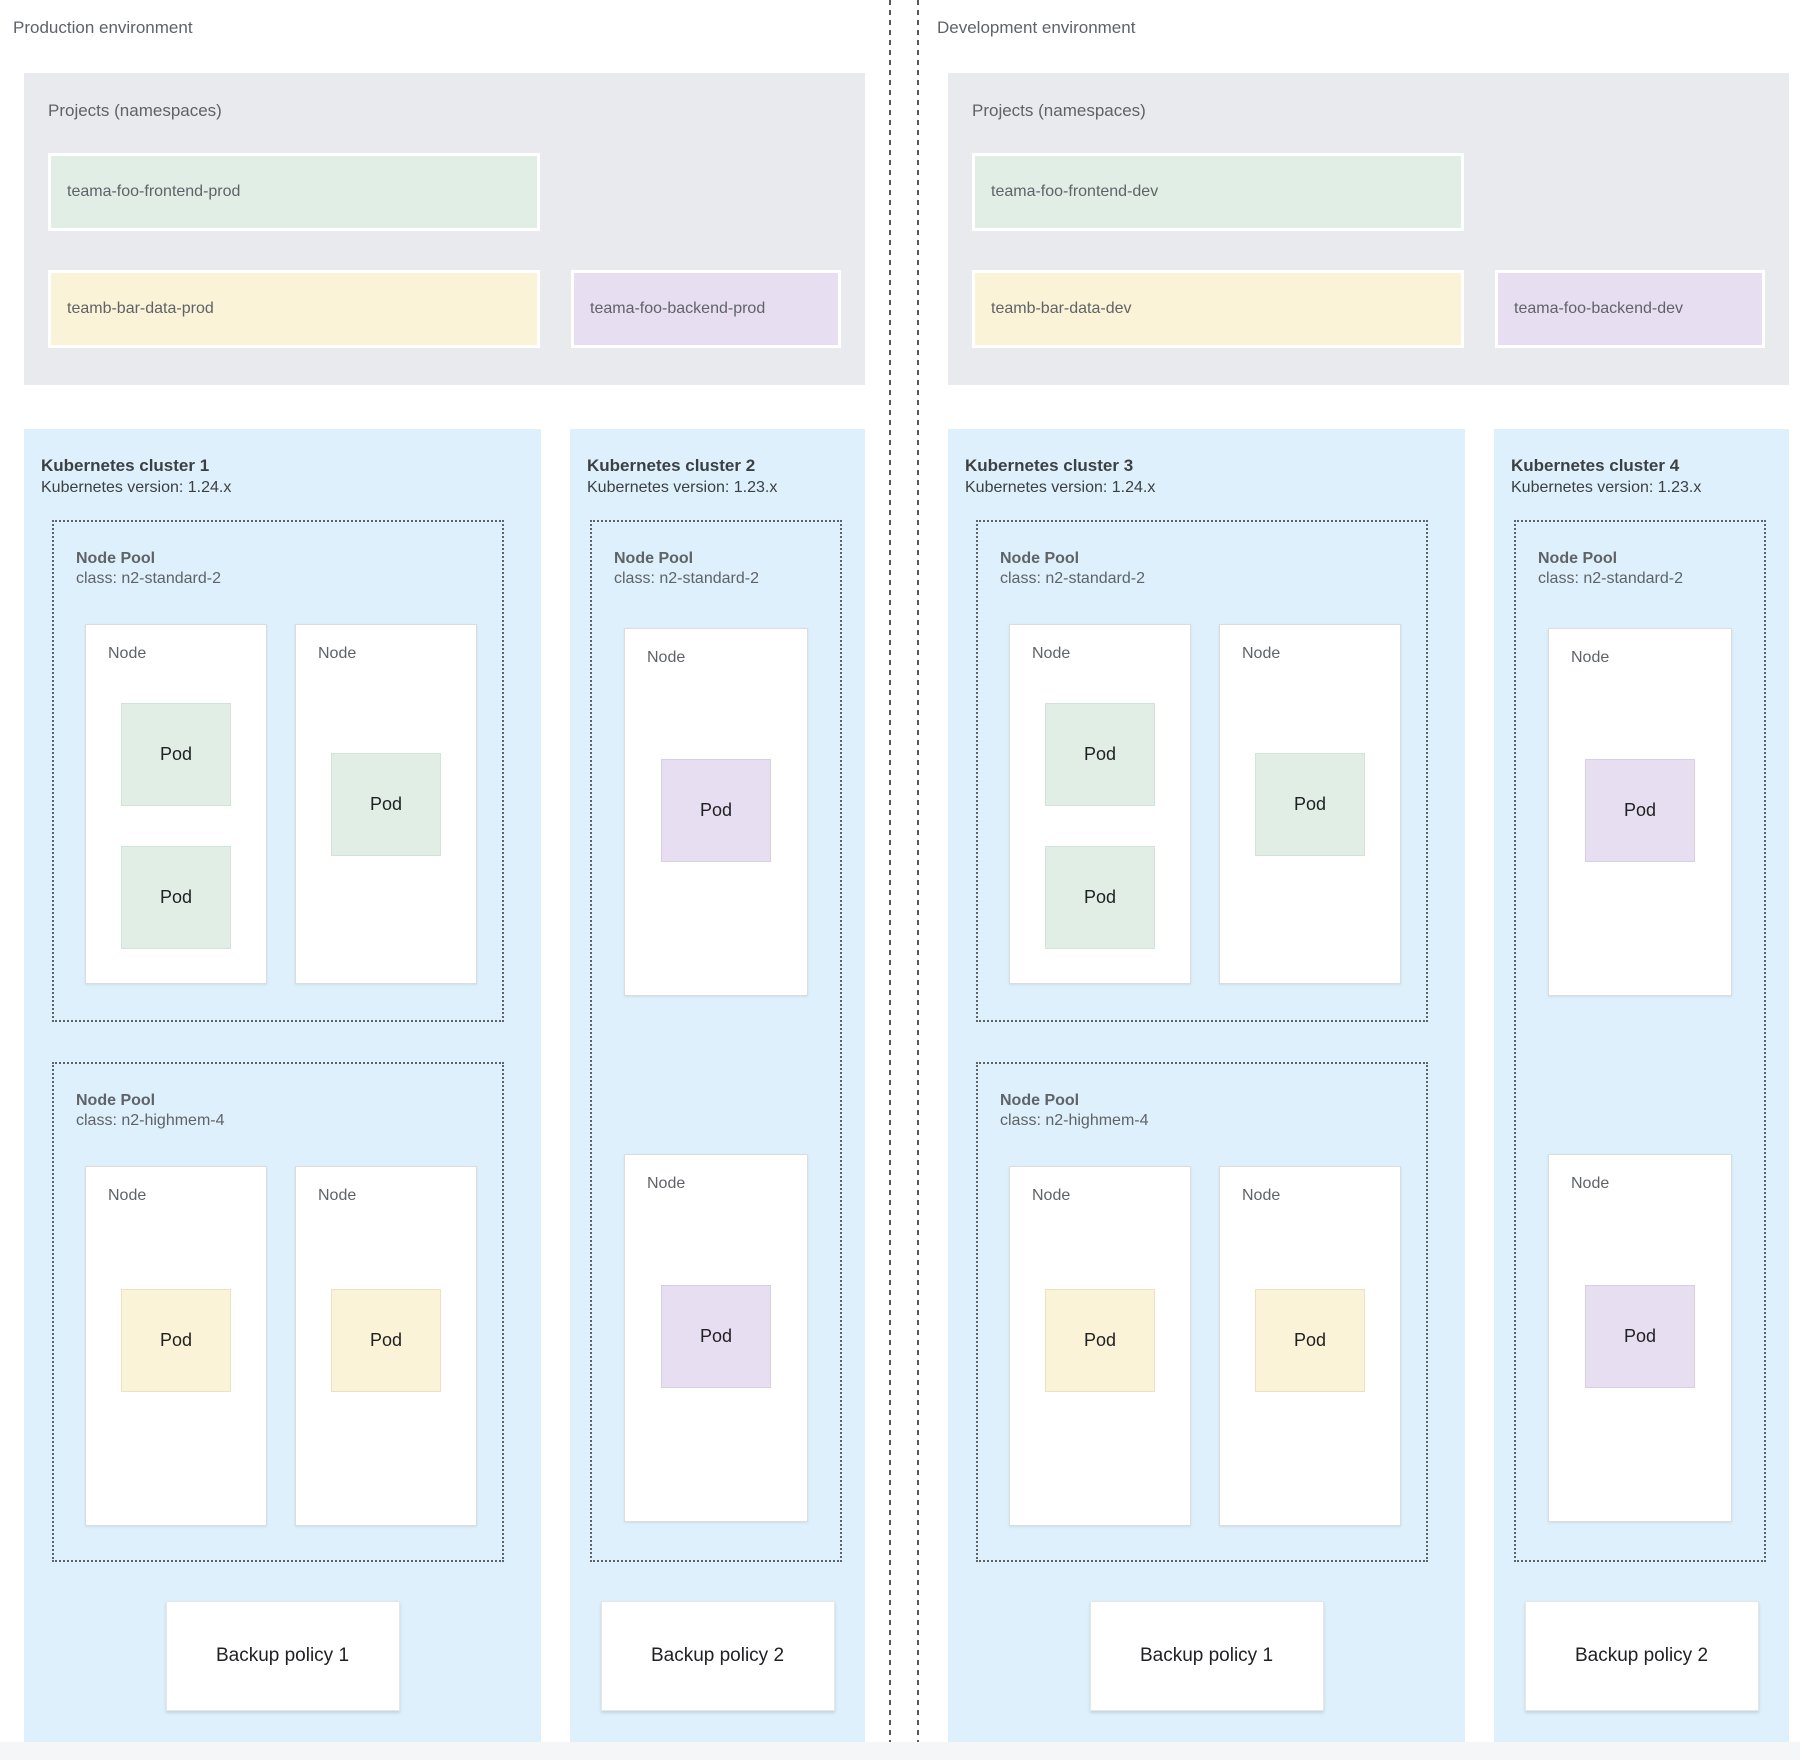 Image resolution: width=1800 pixels, height=1760 pixels. Describe the element at coordinates (281, 804) in the screenshot. I see `node-row: Node Pod Pod Node Pod` at that location.